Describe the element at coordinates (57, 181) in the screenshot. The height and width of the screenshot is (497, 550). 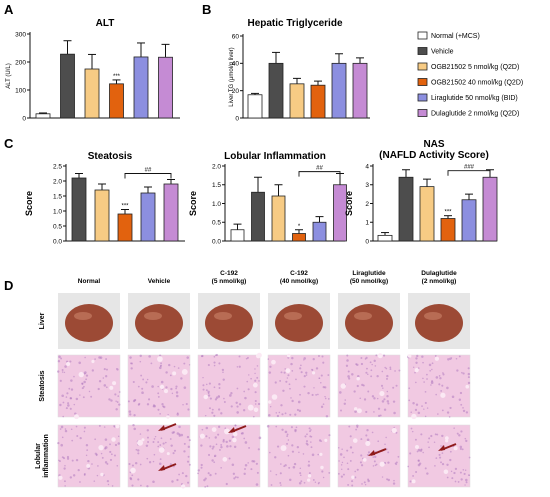
I see `y-tick-label-steatosis-4: 2.0` at that location.